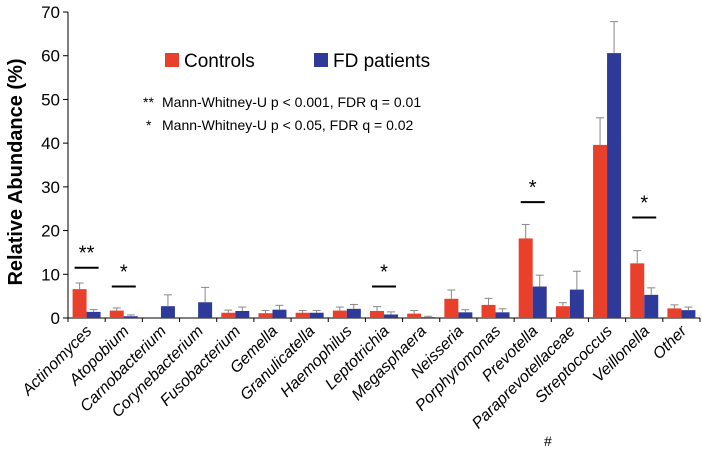 The width and height of the screenshot is (702, 460). Describe the element at coordinates (149, 125) in the screenshot. I see `note-symbol-single-star: *` at that location.